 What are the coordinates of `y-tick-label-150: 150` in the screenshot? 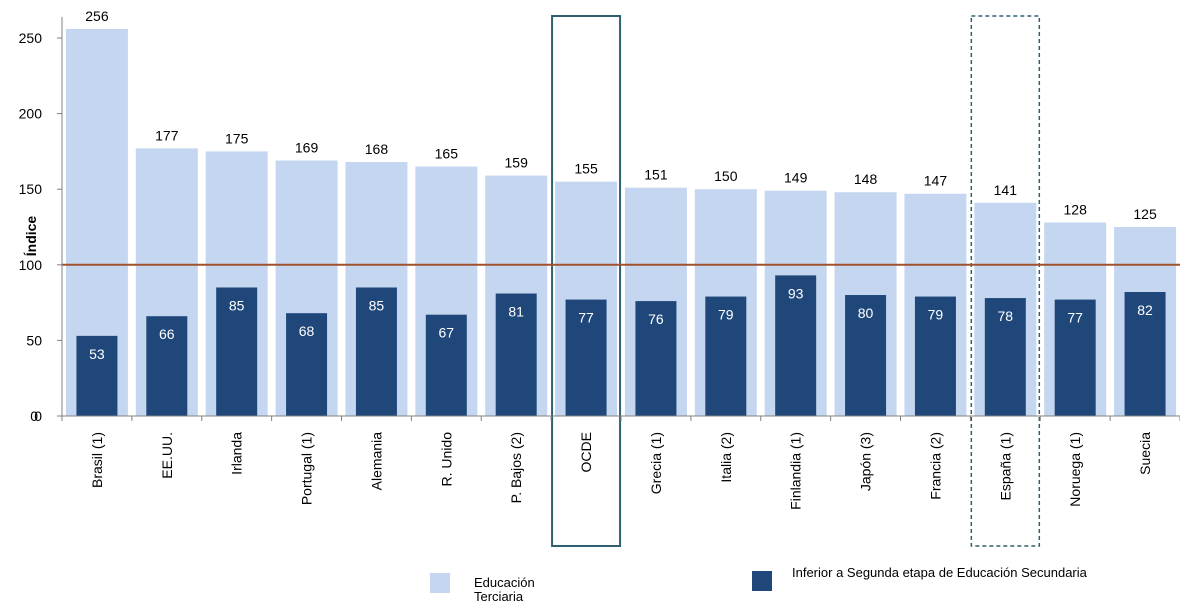 It's located at (31, 189).